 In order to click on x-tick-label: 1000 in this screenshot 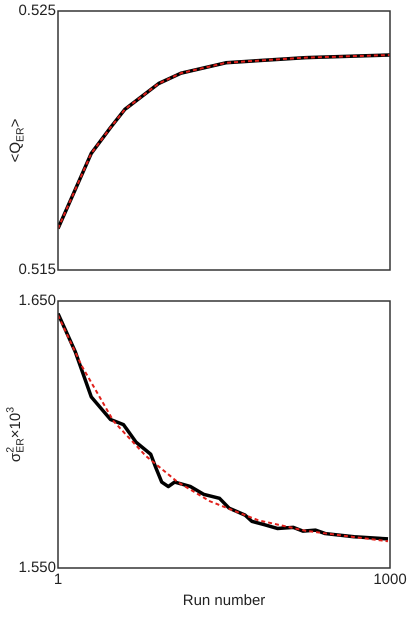, I will do `click(390, 579)`.